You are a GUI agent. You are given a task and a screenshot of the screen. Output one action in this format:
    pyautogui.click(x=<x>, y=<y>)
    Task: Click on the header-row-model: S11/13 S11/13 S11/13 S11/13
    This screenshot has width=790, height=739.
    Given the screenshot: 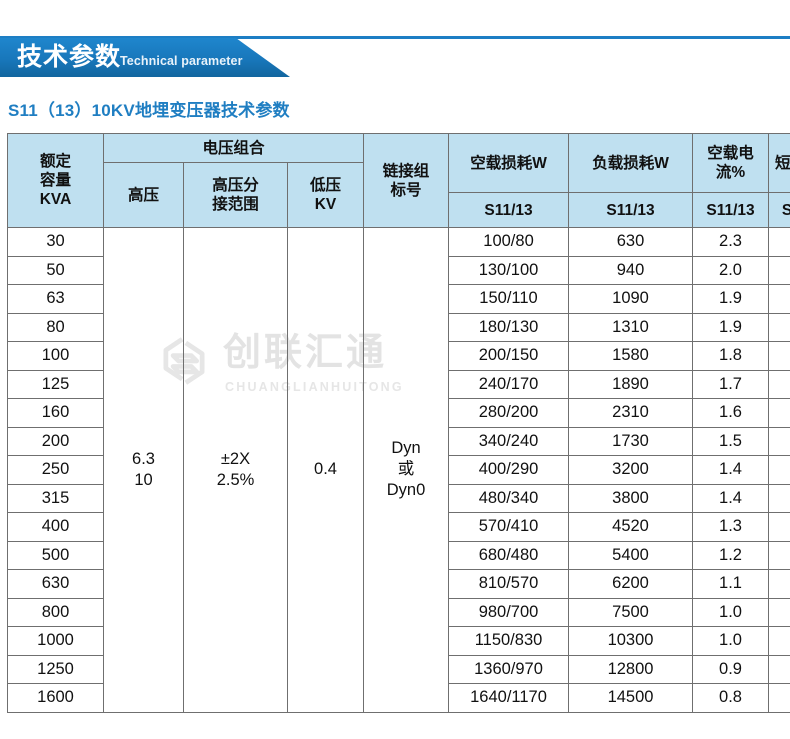 What is the action you would take?
    pyautogui.click(x=399, y=210)
    